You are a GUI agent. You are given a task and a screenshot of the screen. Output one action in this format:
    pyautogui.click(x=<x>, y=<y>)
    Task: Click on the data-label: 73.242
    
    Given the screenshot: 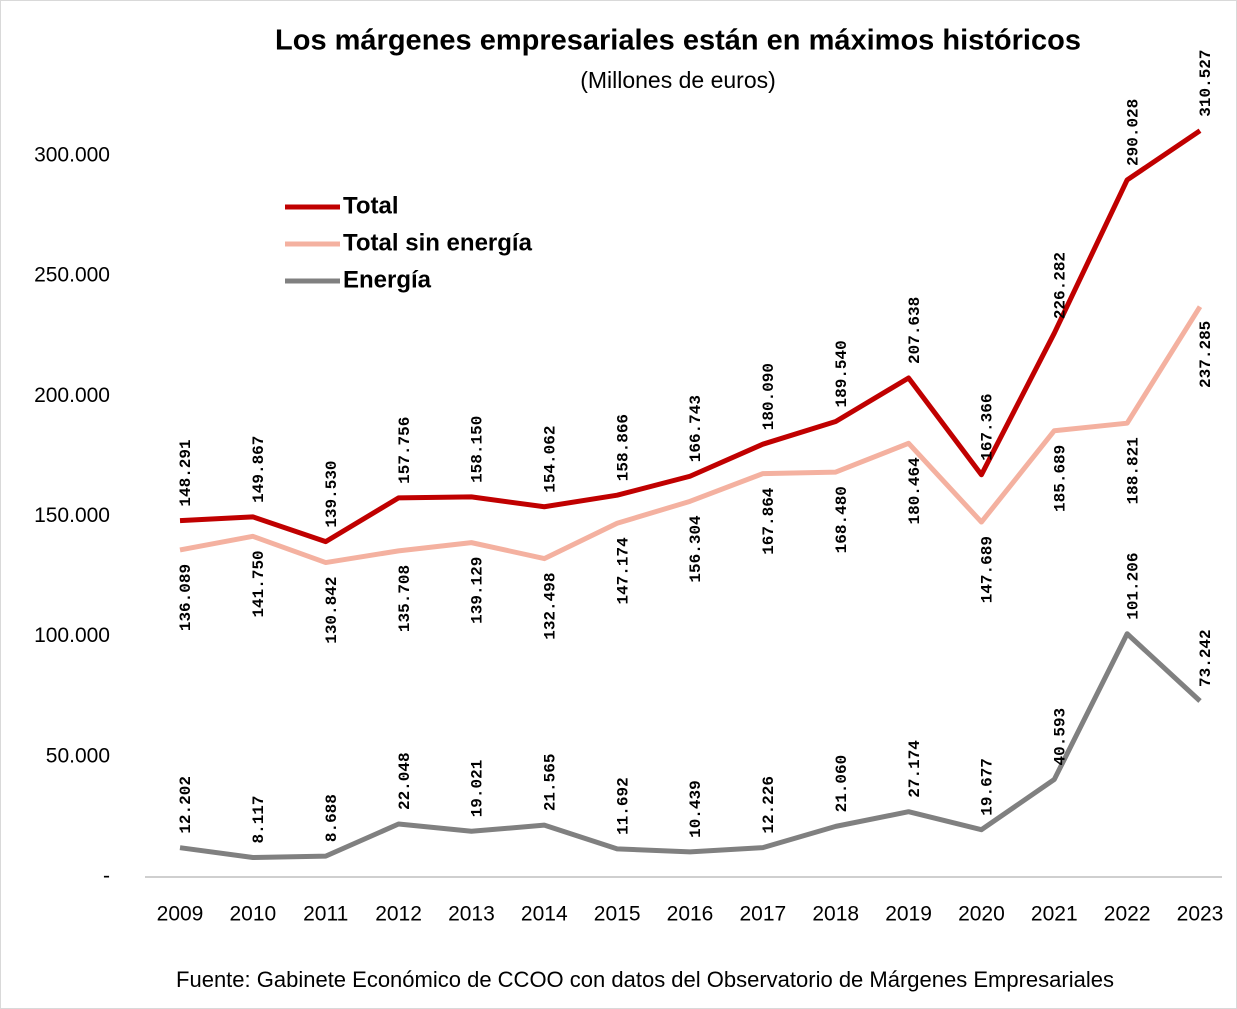 What is the action you would take?
    pyautogui.click(x=1206, y=658)
    